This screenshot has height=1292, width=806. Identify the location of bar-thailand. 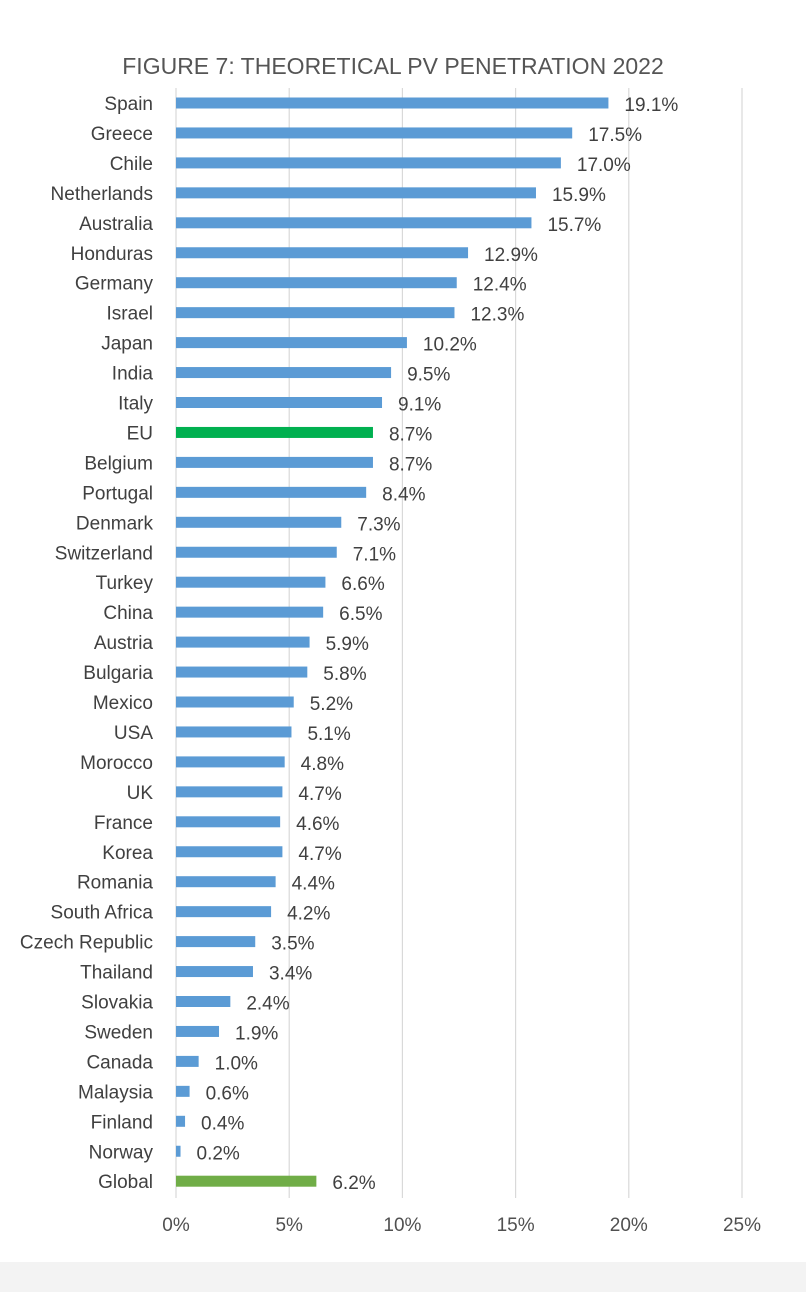
(214, 972).